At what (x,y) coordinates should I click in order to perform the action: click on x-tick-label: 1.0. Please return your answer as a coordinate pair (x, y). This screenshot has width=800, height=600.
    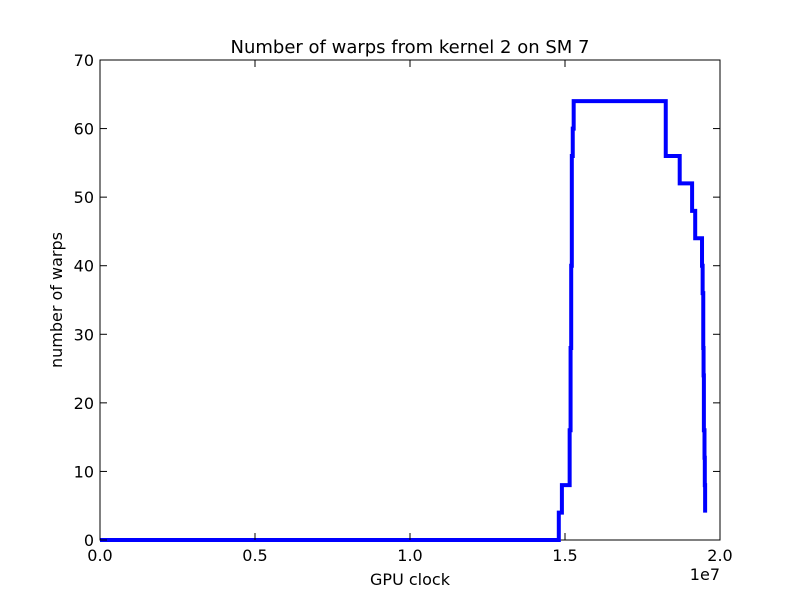
    Looking at the image, I should click on (409, 555).